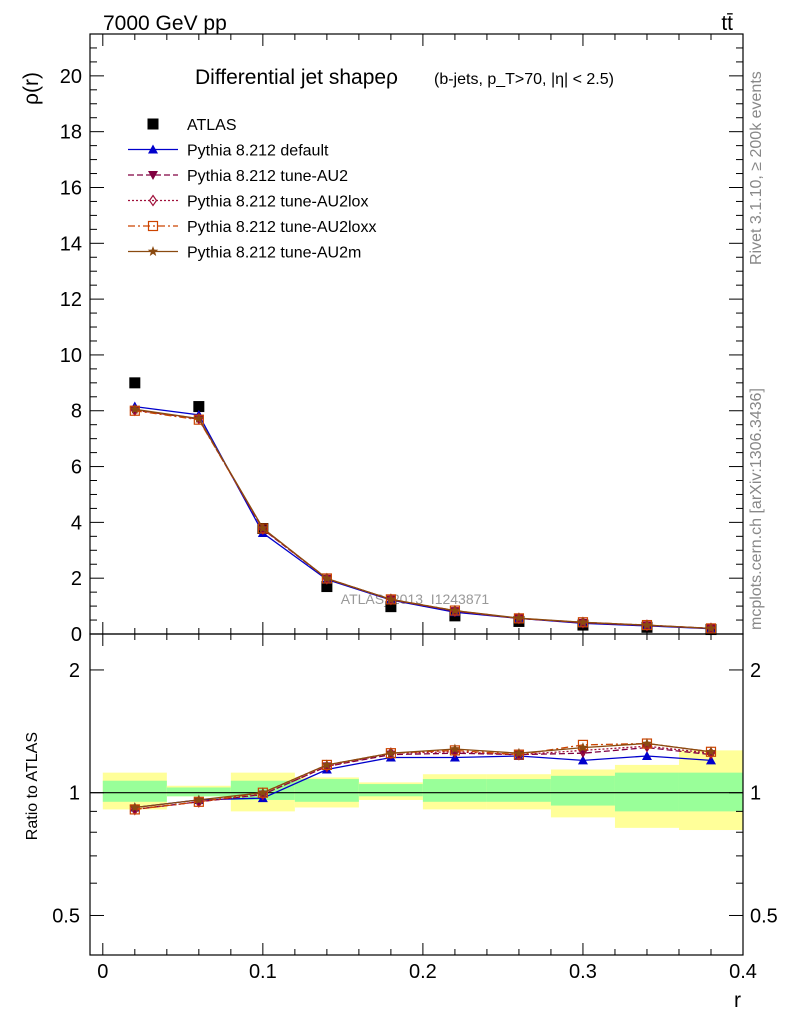 This screenshot has width=786, height=1024. I want to click on header-left: 7000 GeV pp, so click(165, 23).